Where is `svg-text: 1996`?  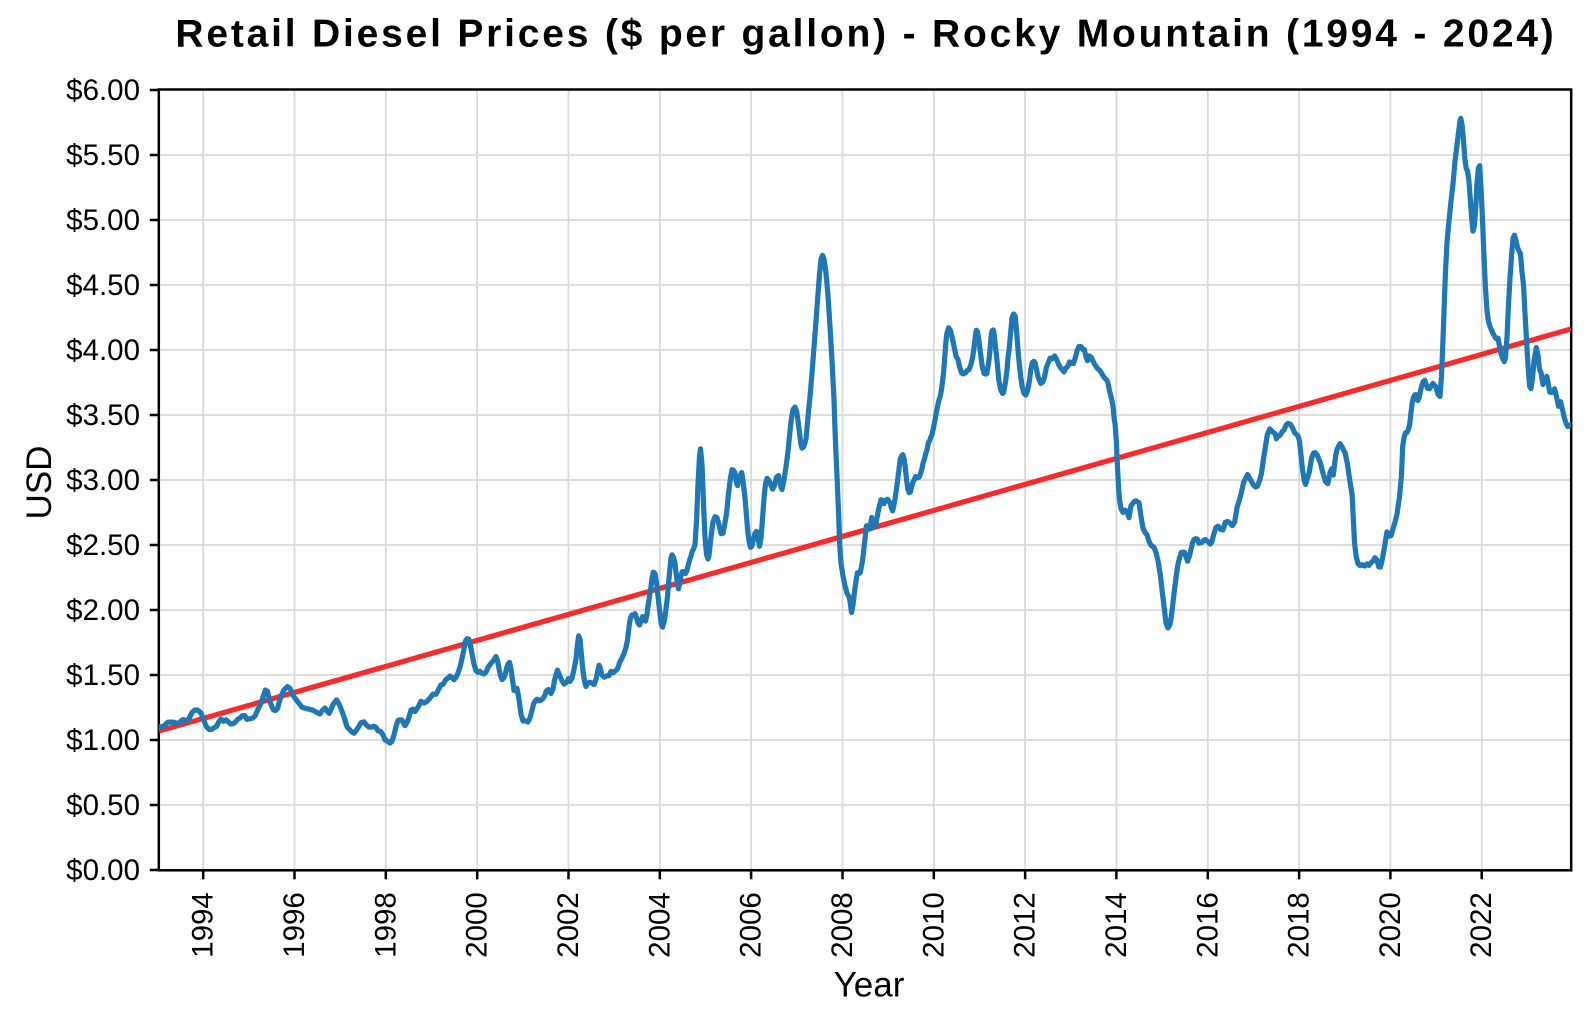
svg-text: 1996 is located at coordinates (294, 925).